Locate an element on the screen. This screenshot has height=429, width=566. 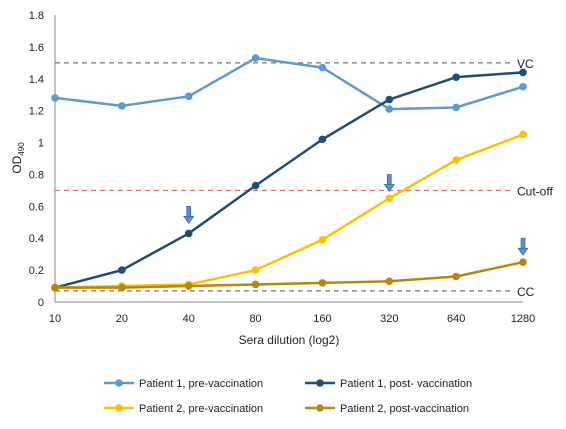
x-axis-ticks: 10 20 40 80 160 320 640 1280 is located at coordinates (292, 319).